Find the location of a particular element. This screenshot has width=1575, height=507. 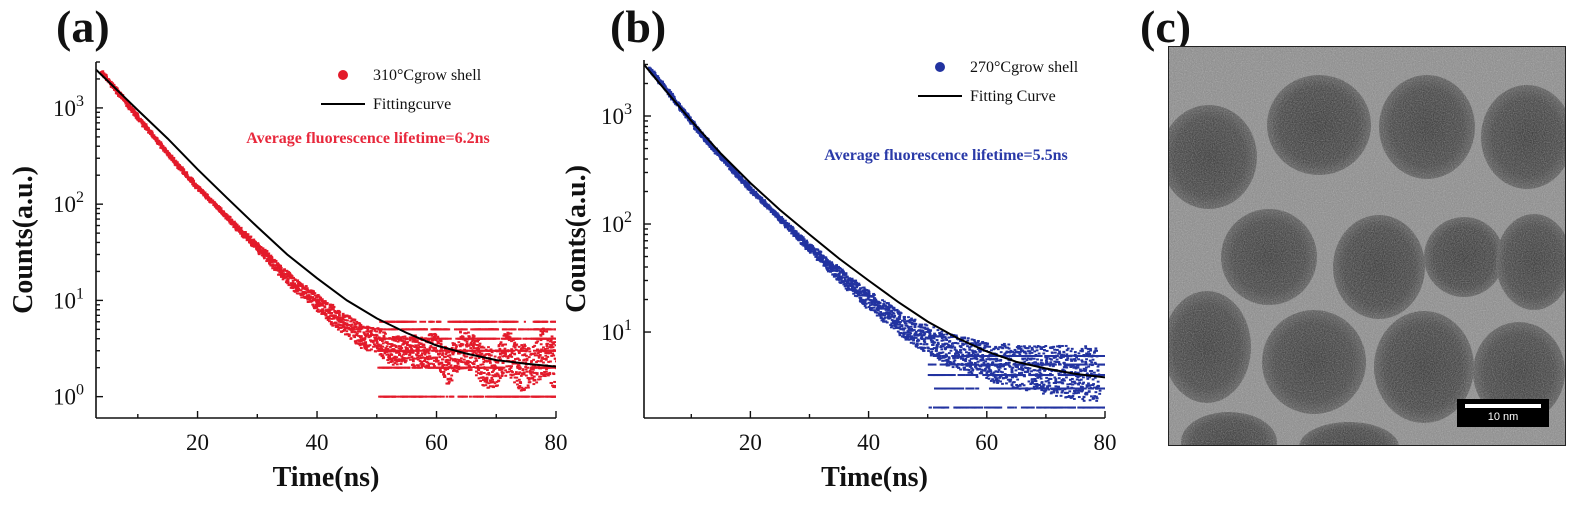

x-tick-label: 80 is located at coordinates (556, 442).